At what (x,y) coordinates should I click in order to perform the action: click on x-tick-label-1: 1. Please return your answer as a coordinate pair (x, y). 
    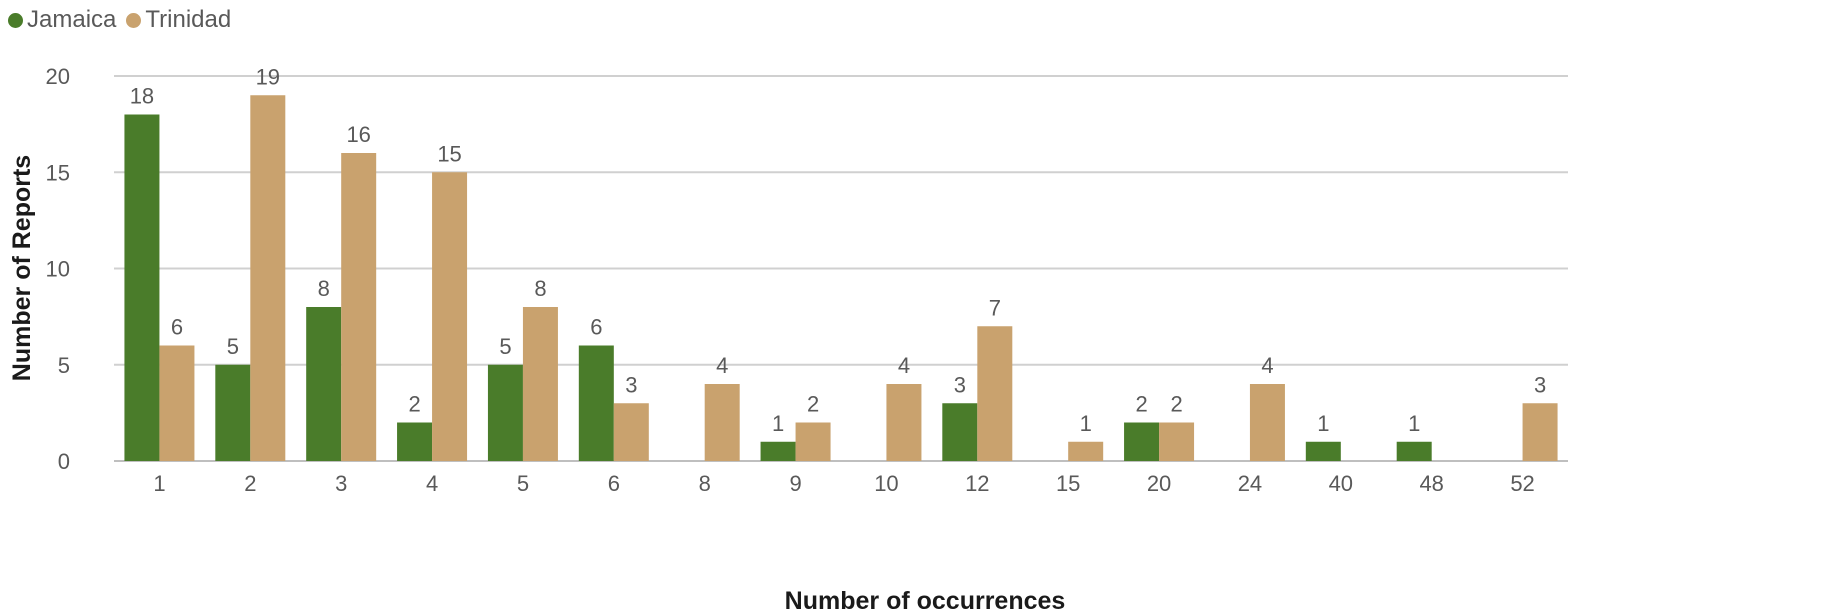
    Looking at the image, I should click on (159, 483).